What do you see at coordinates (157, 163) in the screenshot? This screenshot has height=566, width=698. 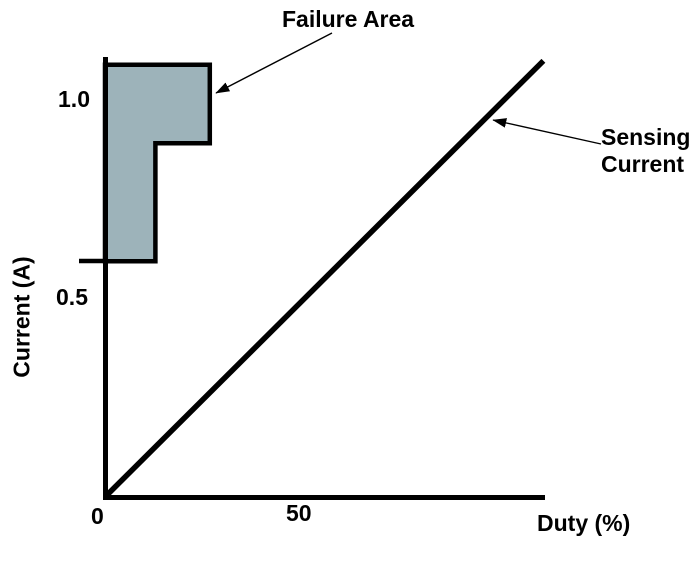 I see `failure-area-polygon` at bounding box center [157, 163].